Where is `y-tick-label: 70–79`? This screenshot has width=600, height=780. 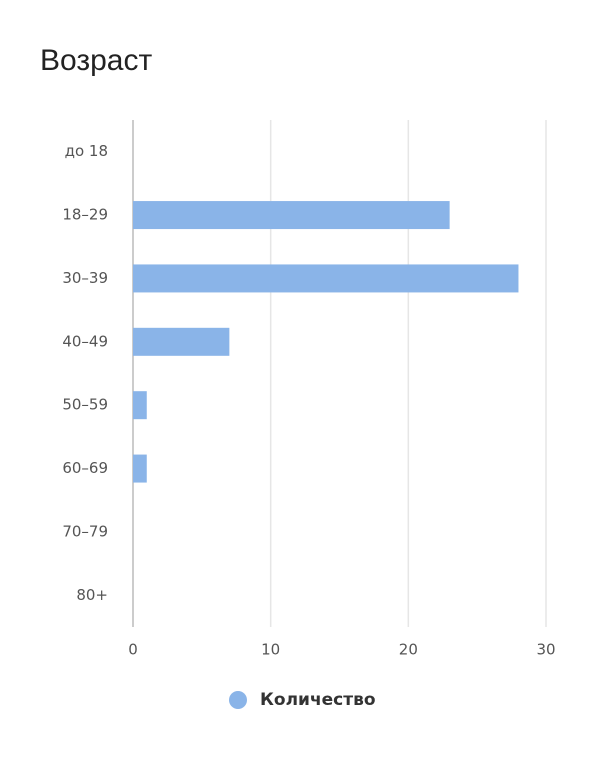
y-tick-label: 70–79 is located at coordinates (85, 531).